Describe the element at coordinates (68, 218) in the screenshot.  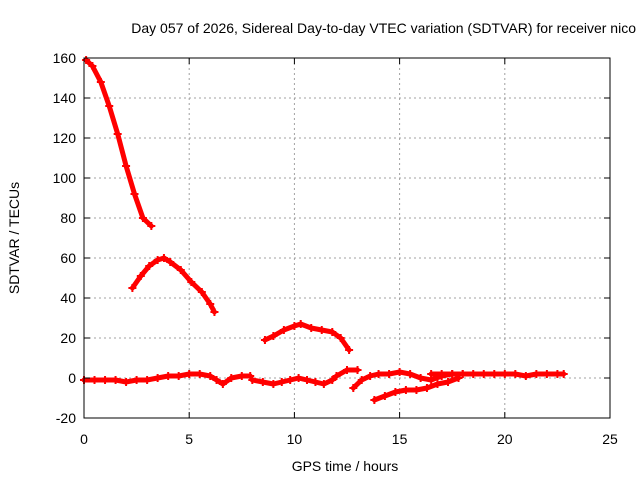
I see `y-tick-label: 80` at that location.